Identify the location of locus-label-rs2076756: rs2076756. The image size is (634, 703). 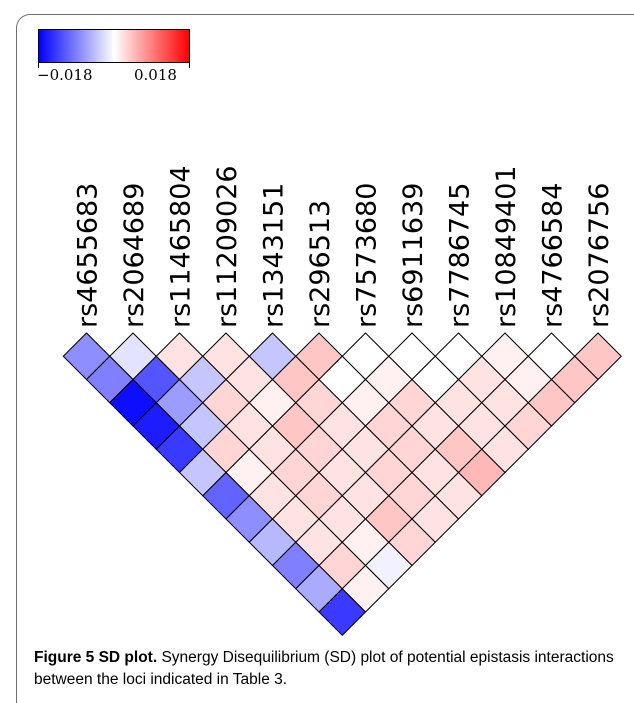
(599, 255).